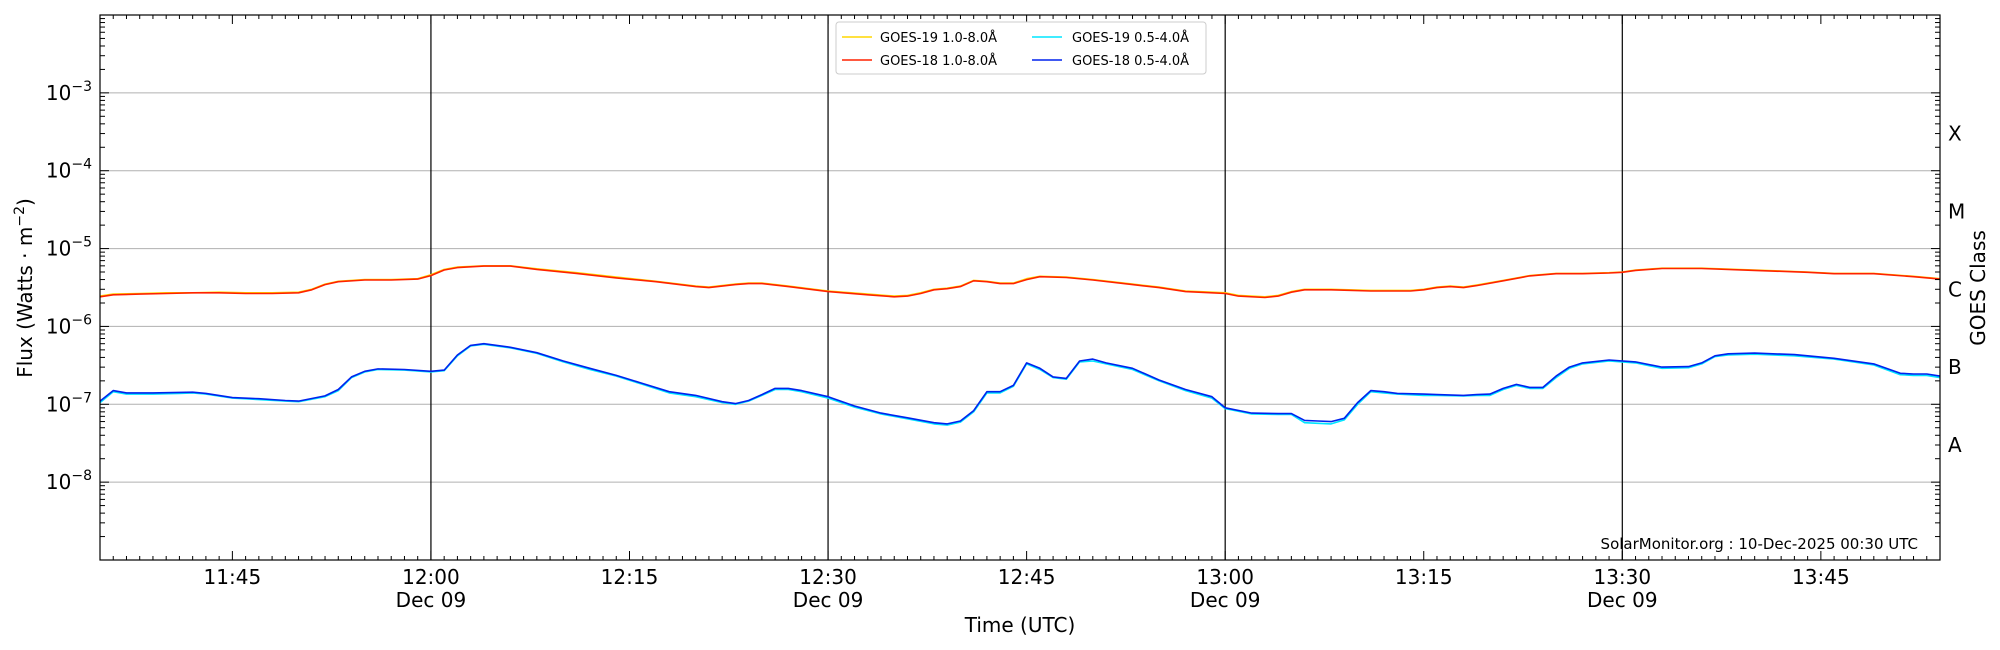  What do you see at coordinates (25, 302) in the screenshot?
I see `y-axis-title-text: Flux (Watts · m` at bounding box center [25, 302].